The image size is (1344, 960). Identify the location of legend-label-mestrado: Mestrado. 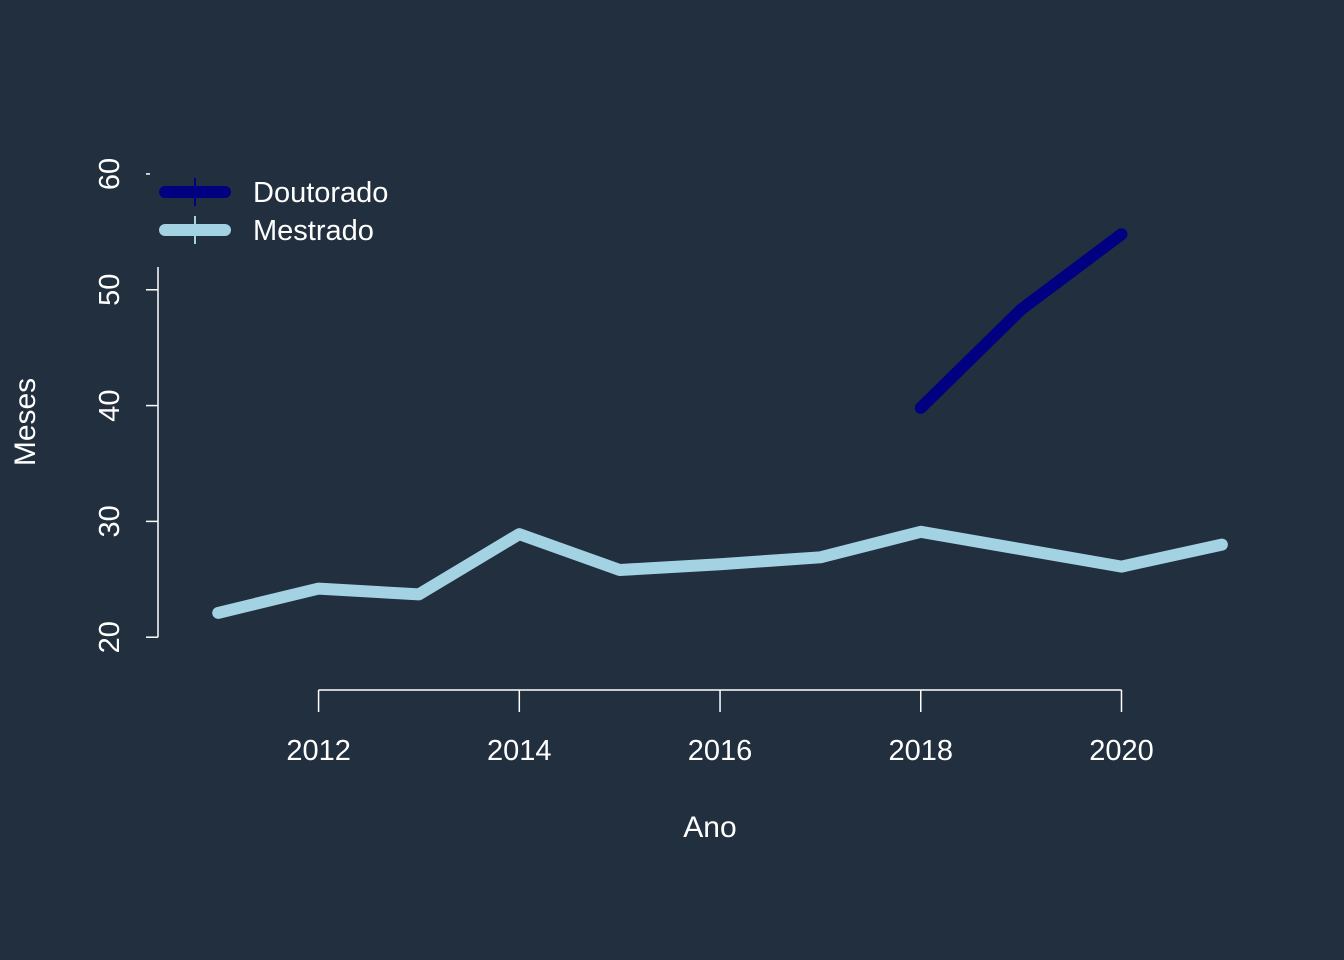
(313, 231).